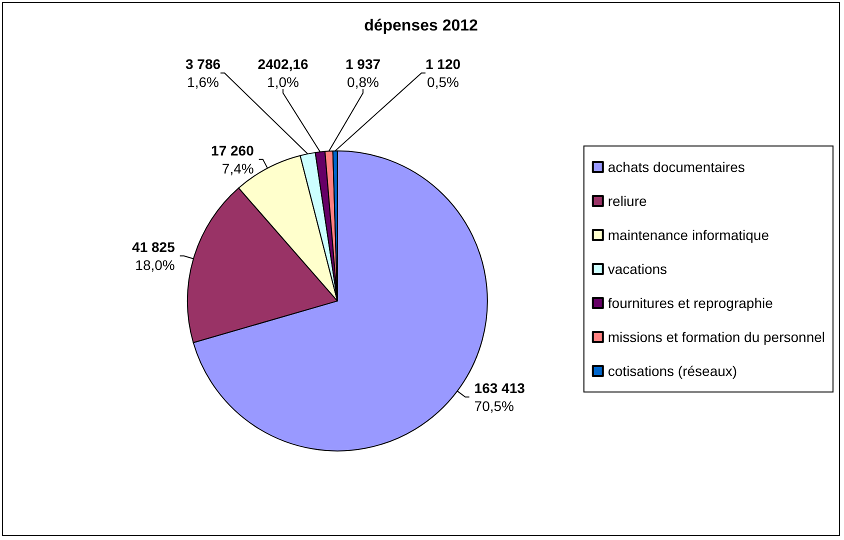  Describe the element at coordinates (154, 255) in the screenshot. I see `data-label: 41 825 18,0%` at that location.